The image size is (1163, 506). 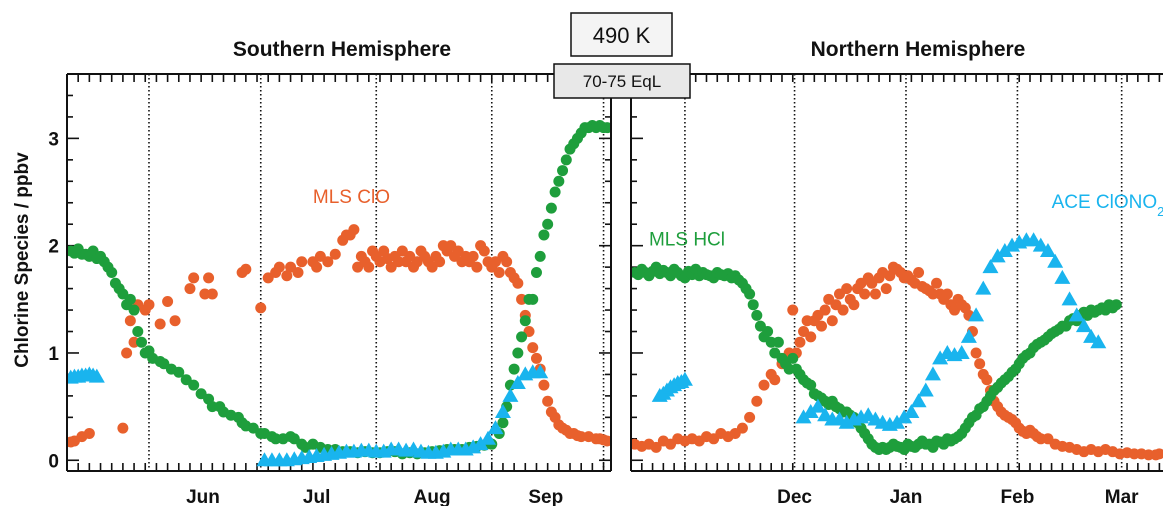 What do you see at coordinates (906, 496) in the screenshot?
I see `month-tick-label: Jan` at bounding box center [906, 496].